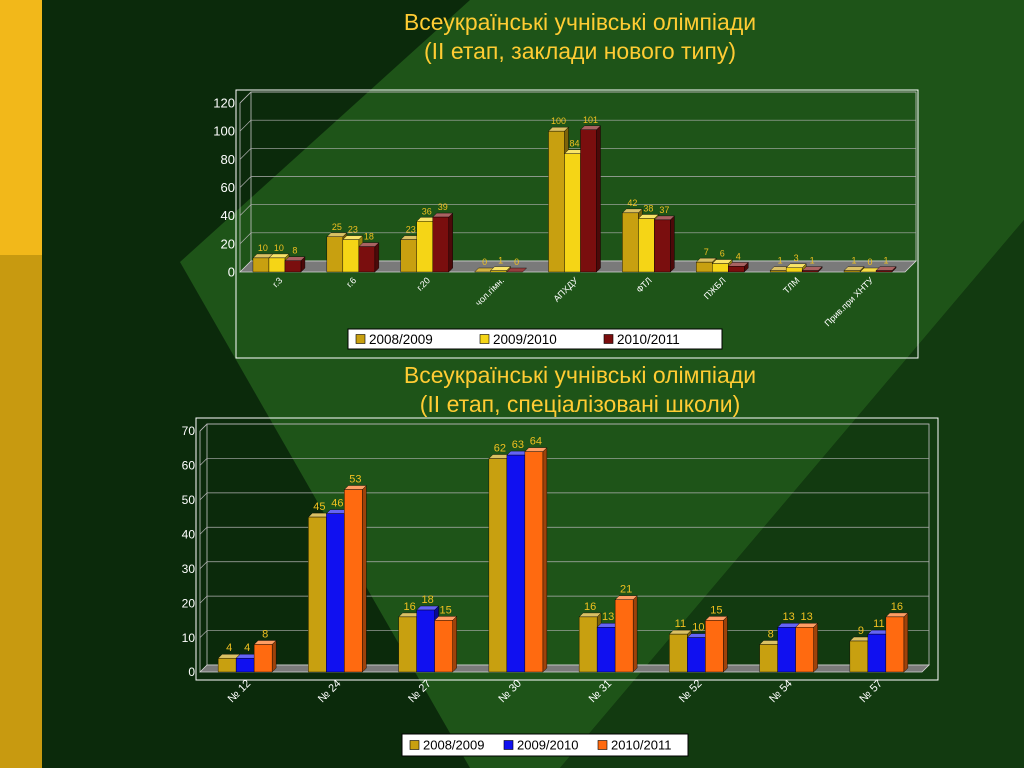  What do you see at coordinates (428, 600) in the screenshot?
I see `chart2-data-label: 18` at bounding box center [428, 600].